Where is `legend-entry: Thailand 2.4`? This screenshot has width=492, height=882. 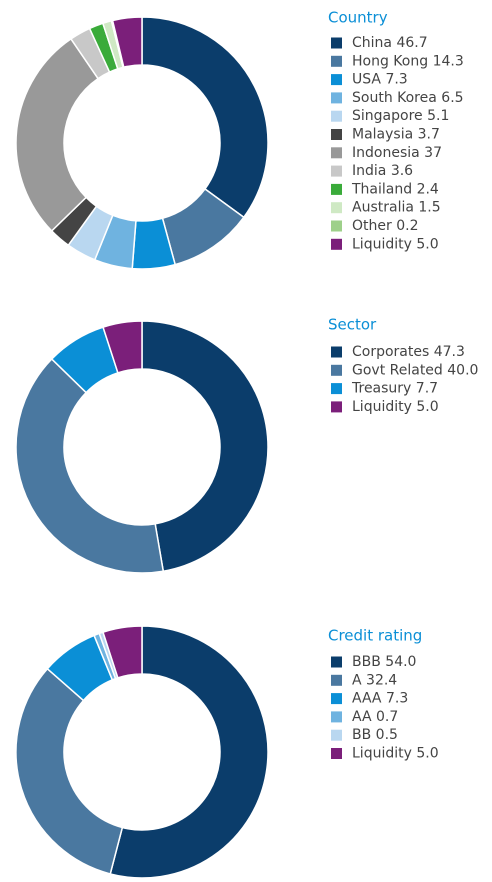 legend-entry: Thailand 2.4 is located at coordinates (395, 189).